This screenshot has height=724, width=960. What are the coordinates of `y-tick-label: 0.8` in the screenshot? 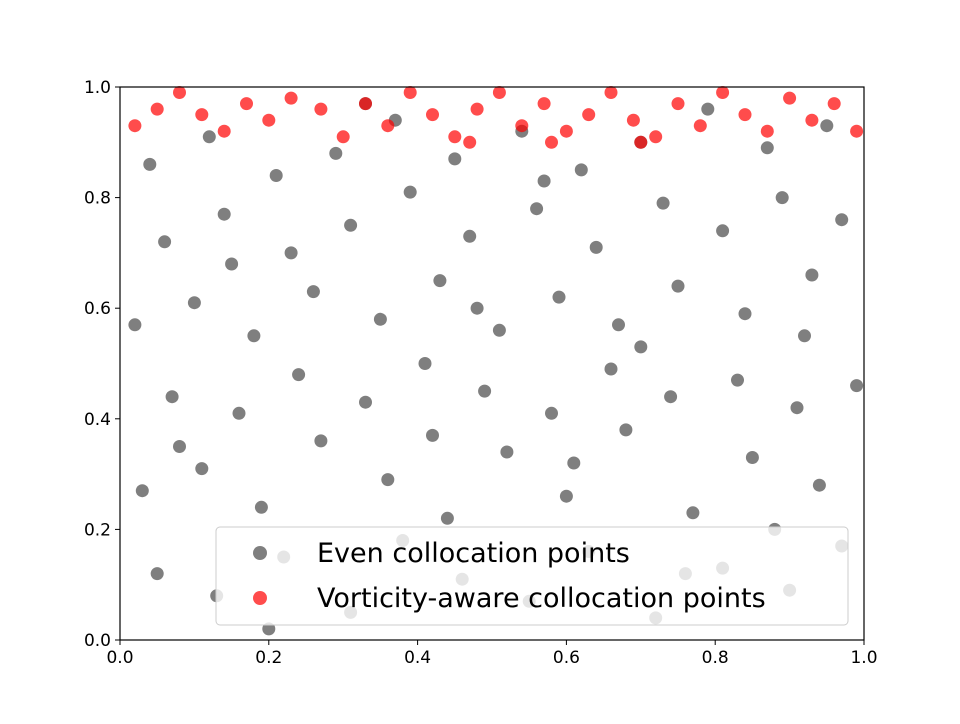 It's located at (97, 199).